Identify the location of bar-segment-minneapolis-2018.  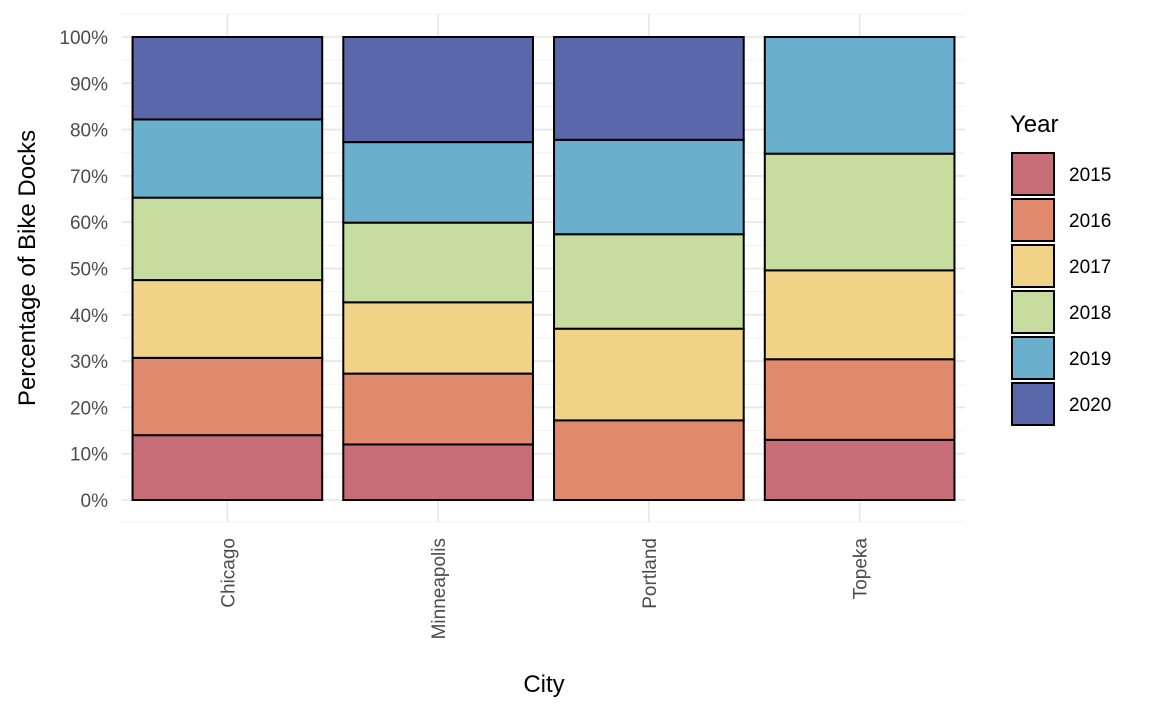
(438, 262).